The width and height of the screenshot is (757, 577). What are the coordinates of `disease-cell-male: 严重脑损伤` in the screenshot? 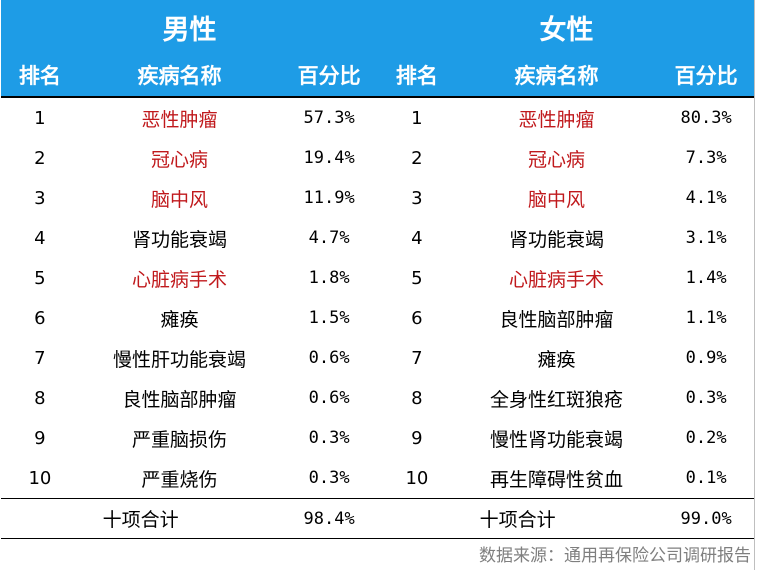 It's located at (180, 439).